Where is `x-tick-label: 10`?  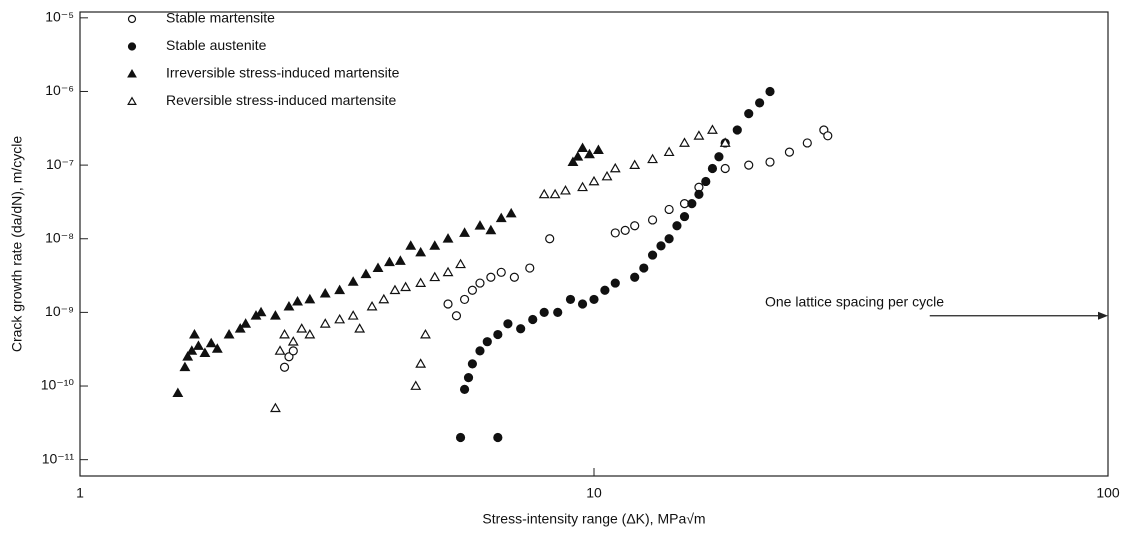 x-tick-label: 10 is located at coordinates (594, 493).